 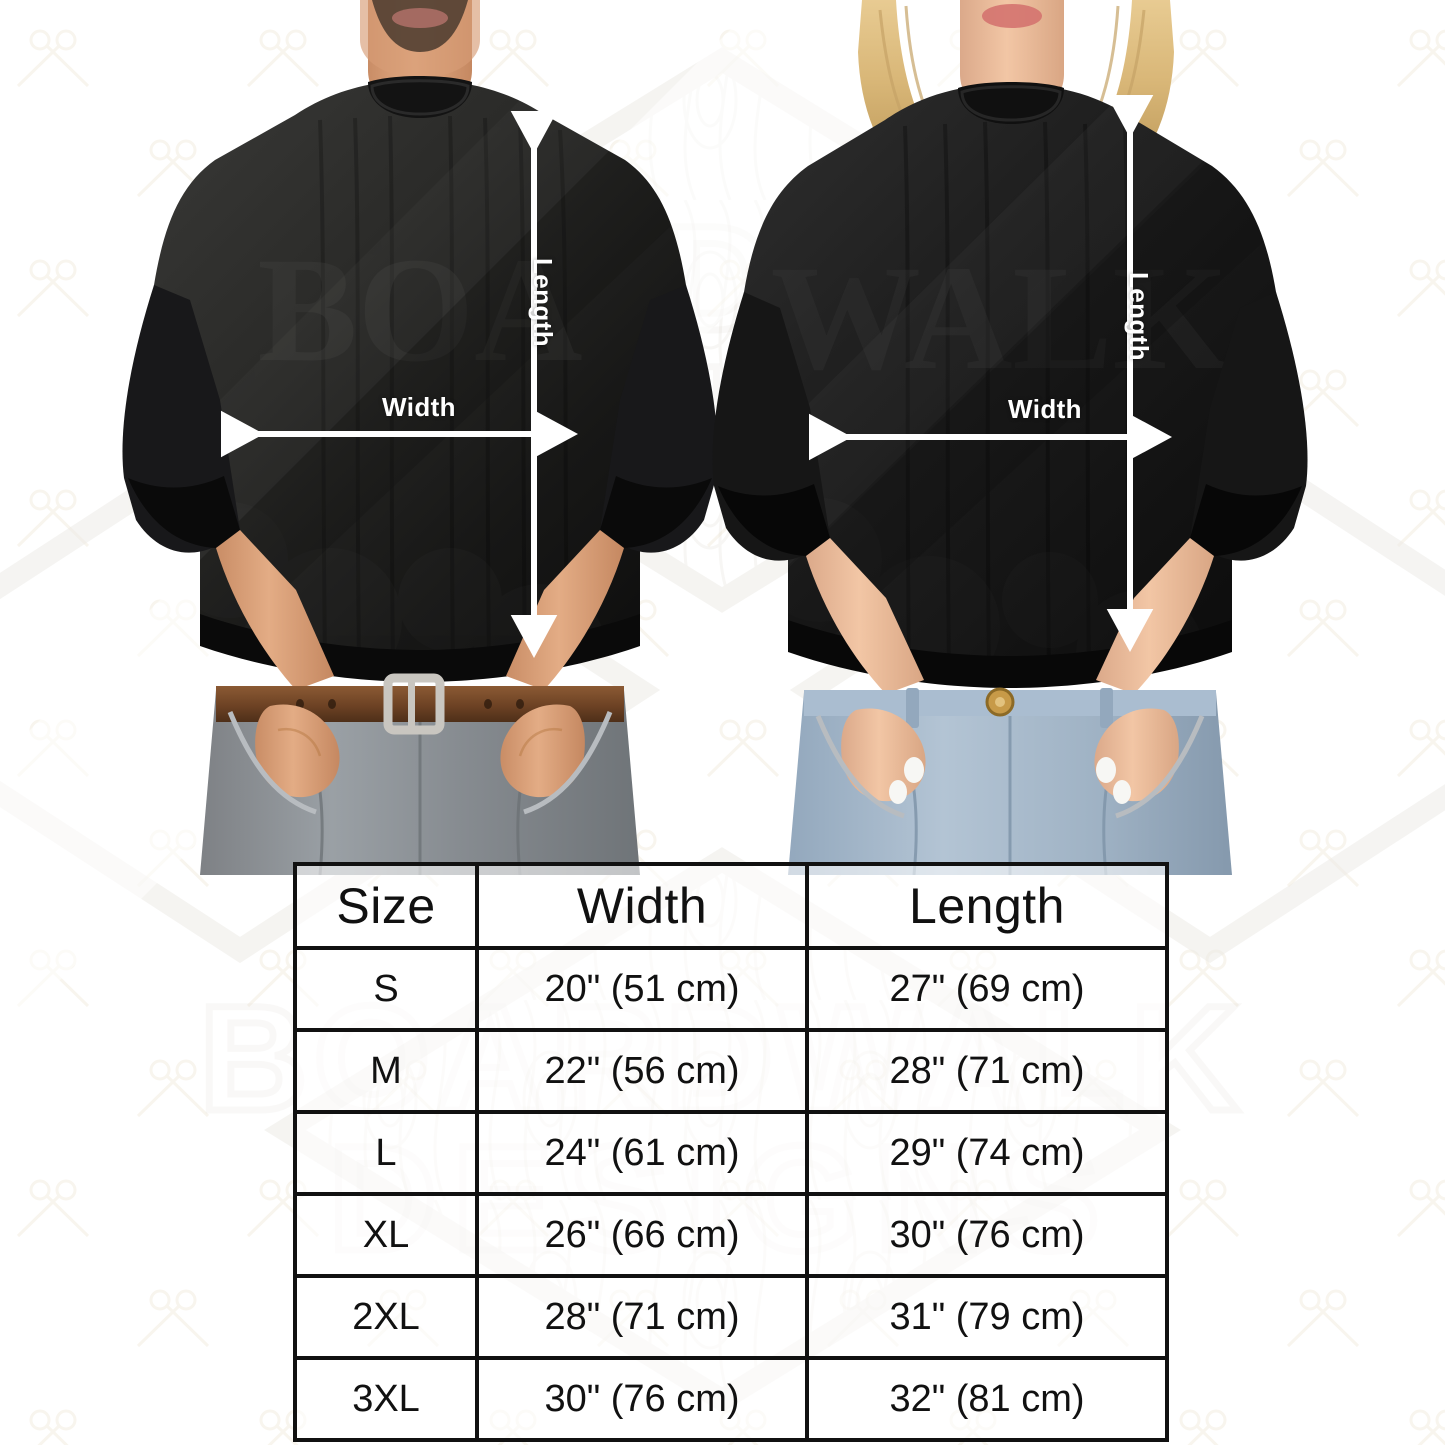 I want to click on cell-width: 30" (76 cm), so click(x=642, y=1399).